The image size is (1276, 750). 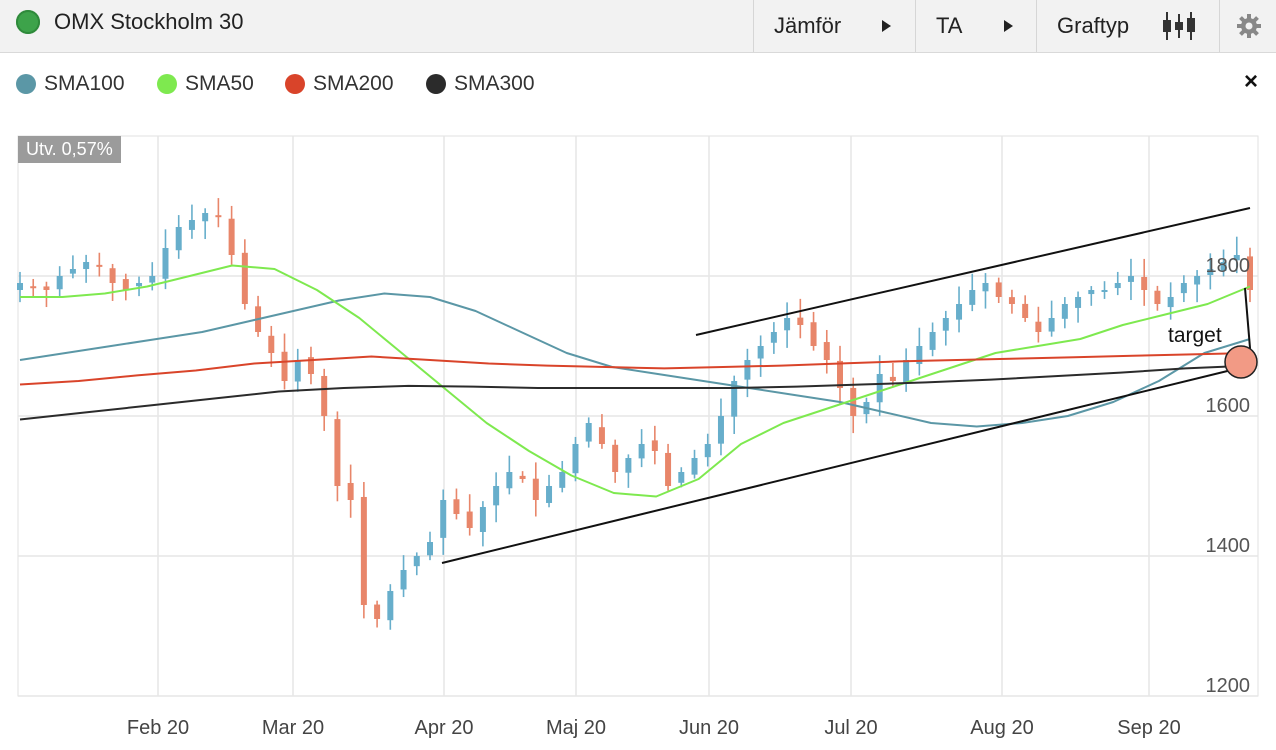 What do you see at coordinates (808, 25) in the screenshot?
I see `compare-label: Jämför` at bounding box center [808, 25].